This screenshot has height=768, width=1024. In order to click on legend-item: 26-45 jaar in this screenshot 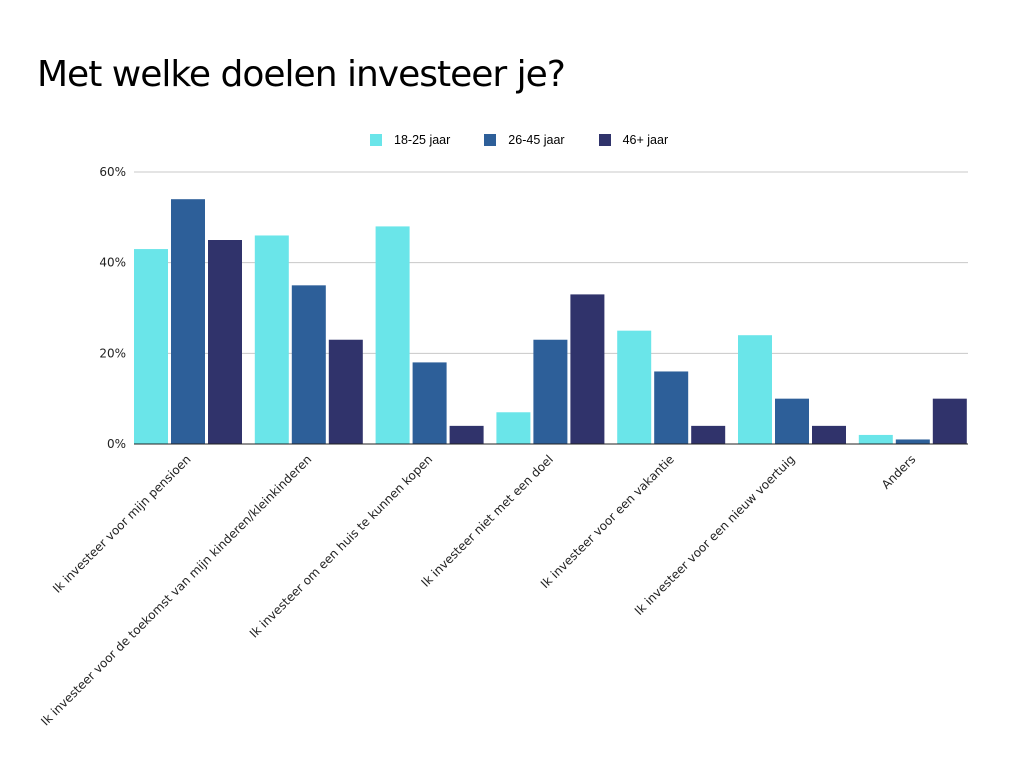, I will do `click(524, 140)`.